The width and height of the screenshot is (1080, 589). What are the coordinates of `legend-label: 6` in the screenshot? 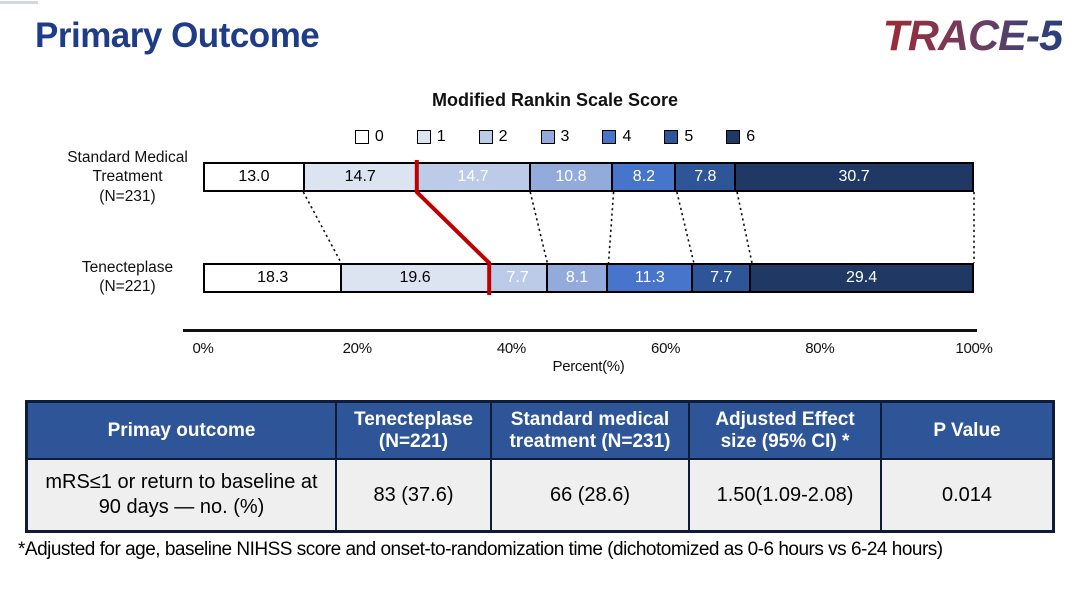 It's located at (751, 136).